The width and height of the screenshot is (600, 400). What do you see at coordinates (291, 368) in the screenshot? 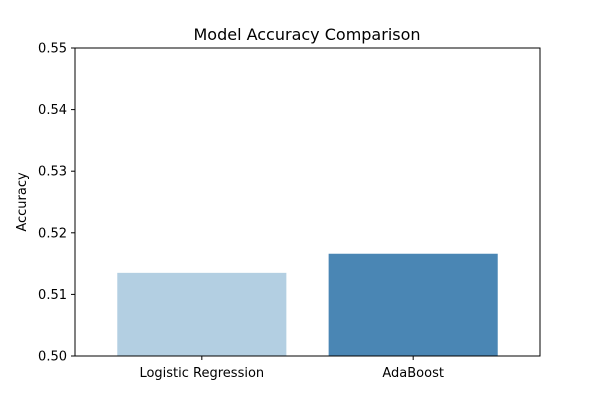
I see `x-ticks-group: Logistic Regression AdaBoost` at bounding box center [291, 368].